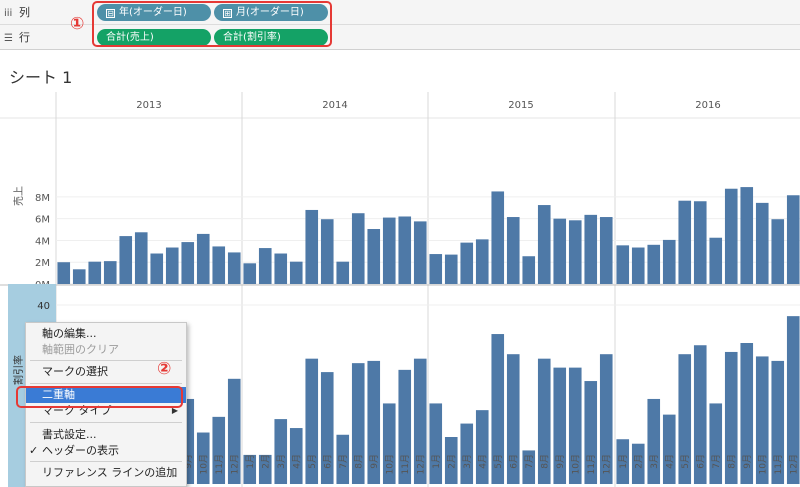  Describe the element at coordinates (18, 370) in the screenshot. I see `bottom-axis-title: 割引率` at that location.